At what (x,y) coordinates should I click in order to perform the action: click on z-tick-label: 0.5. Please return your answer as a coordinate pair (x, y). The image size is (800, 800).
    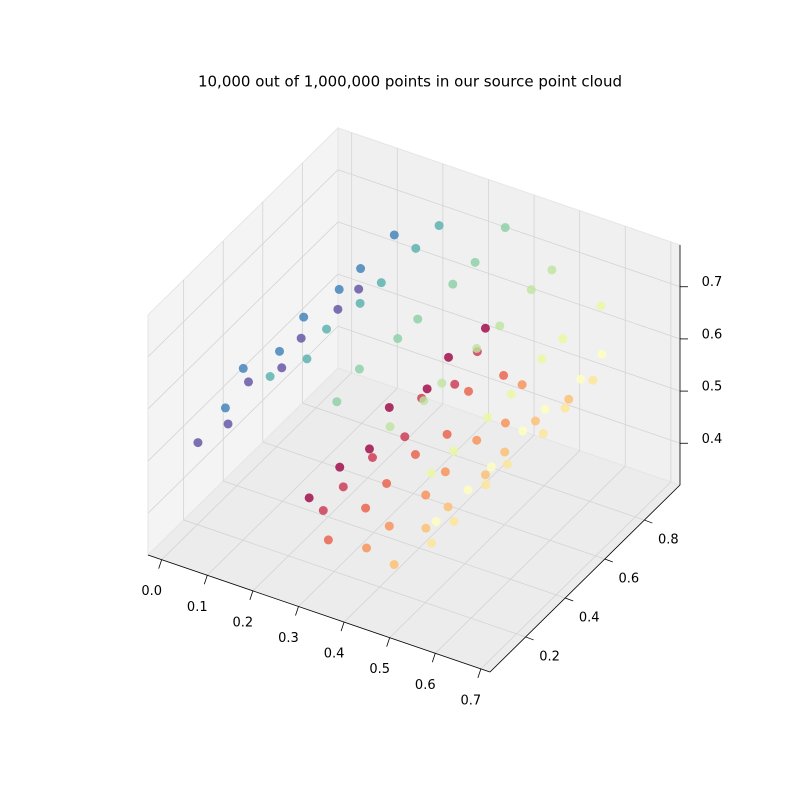
    Looking at the image, I should click on (712, 387).